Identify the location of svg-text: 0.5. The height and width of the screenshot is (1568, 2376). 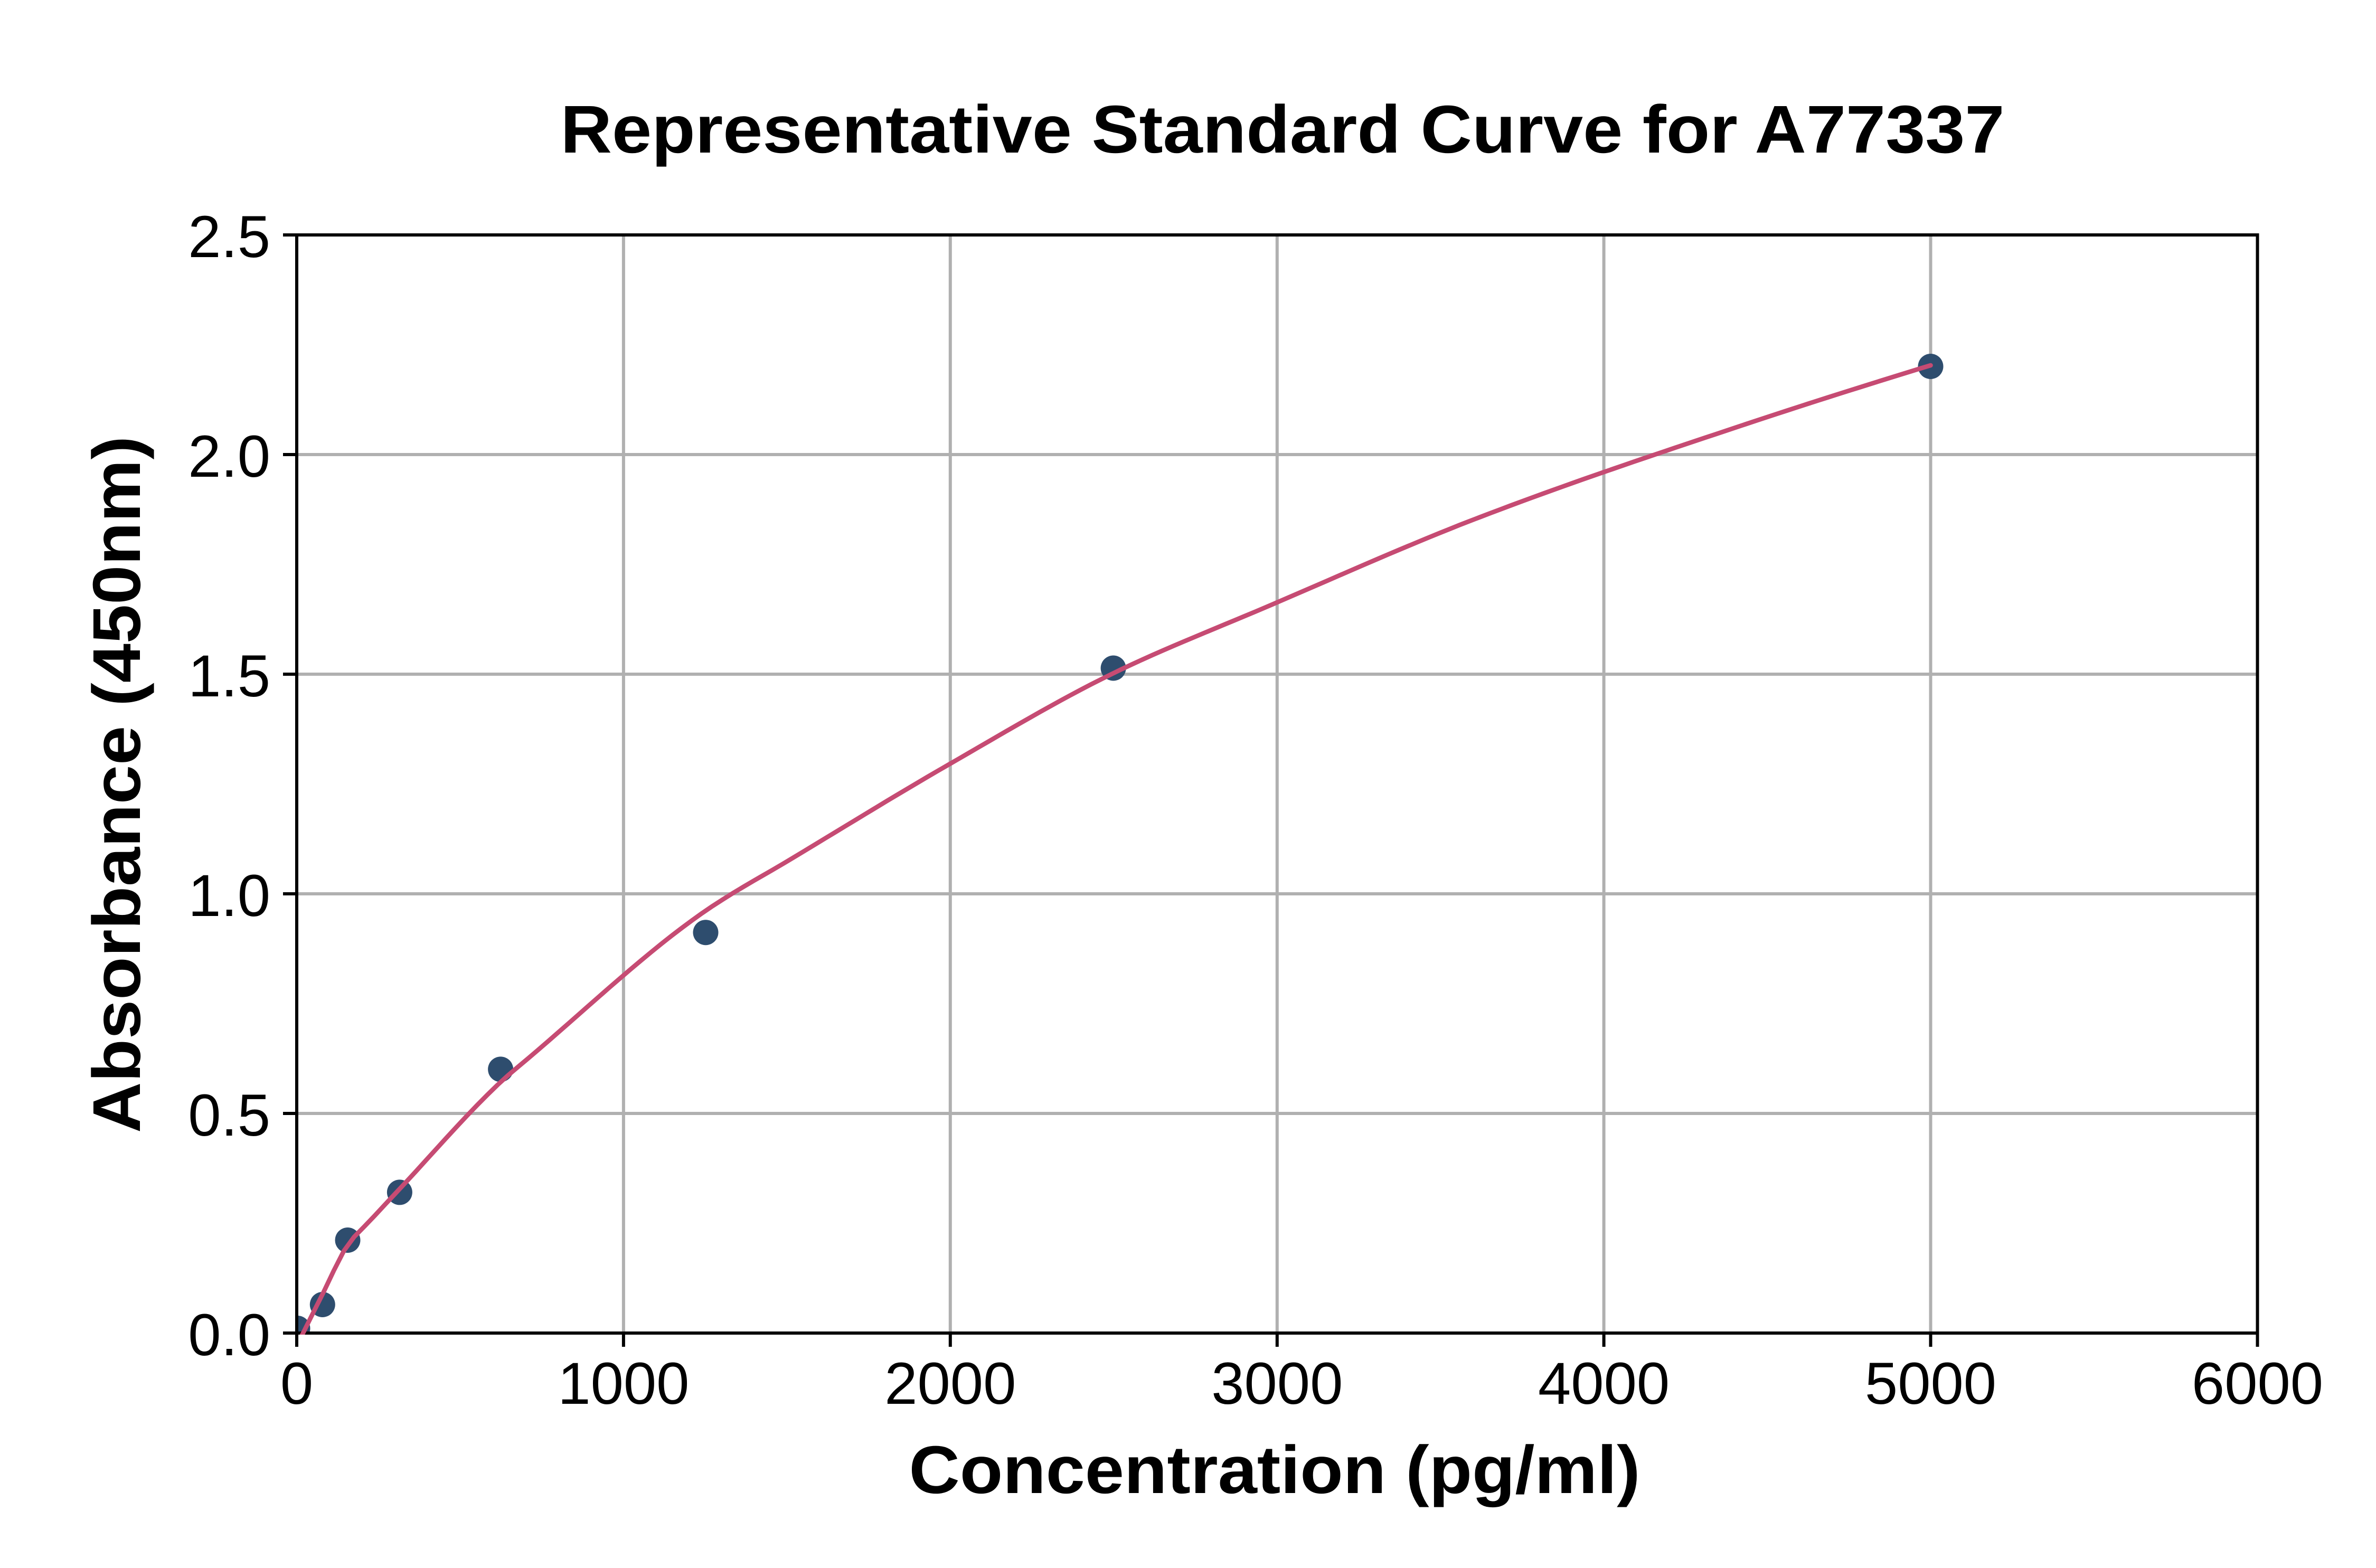
(229, 1115).